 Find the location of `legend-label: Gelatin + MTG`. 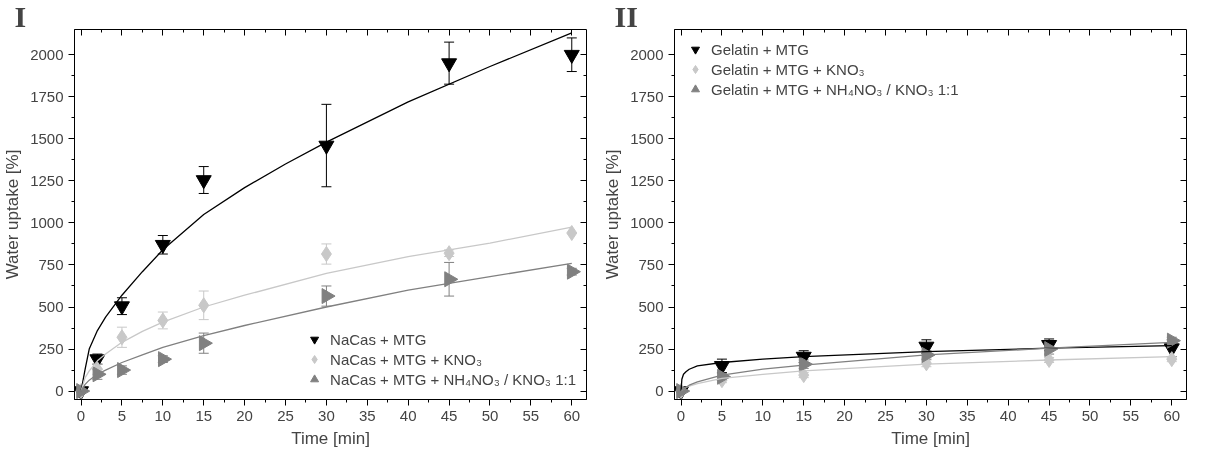

legend-label: Gelatin + MTG is located at coordinates (760, 49).